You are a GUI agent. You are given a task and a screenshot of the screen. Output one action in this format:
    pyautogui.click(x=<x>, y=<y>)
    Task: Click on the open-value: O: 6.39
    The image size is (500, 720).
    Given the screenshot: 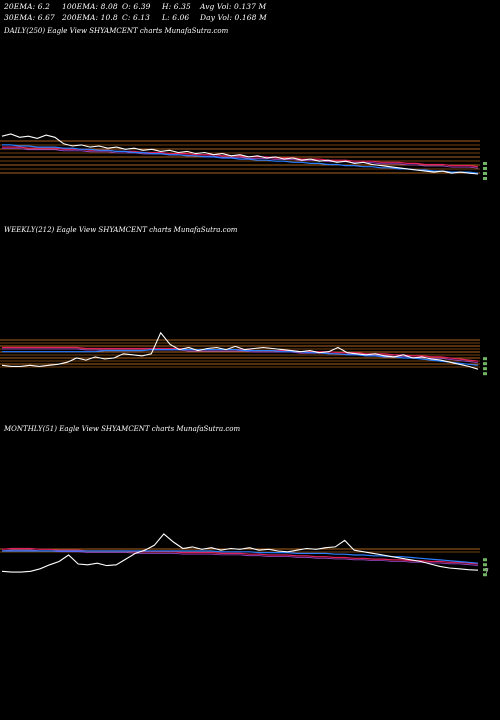 What is the action you would take?
    pyautogui.click(x=136, y=6)
    